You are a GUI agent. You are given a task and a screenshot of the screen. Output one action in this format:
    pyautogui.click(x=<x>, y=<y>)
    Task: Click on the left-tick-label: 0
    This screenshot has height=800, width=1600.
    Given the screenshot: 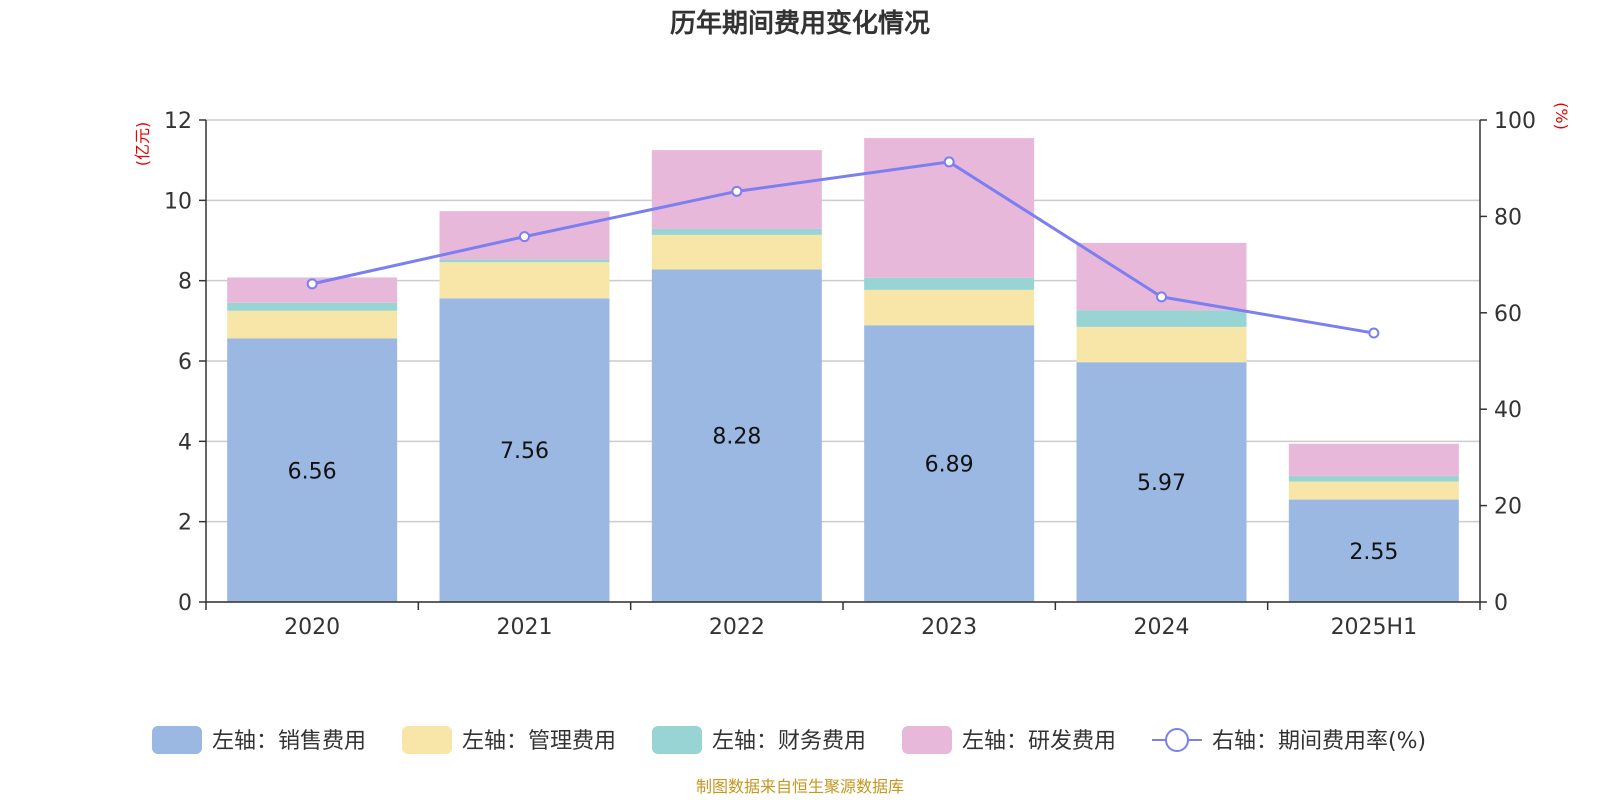 What is the action you would take?
    pyautogui.click(x=185, y=603)
    